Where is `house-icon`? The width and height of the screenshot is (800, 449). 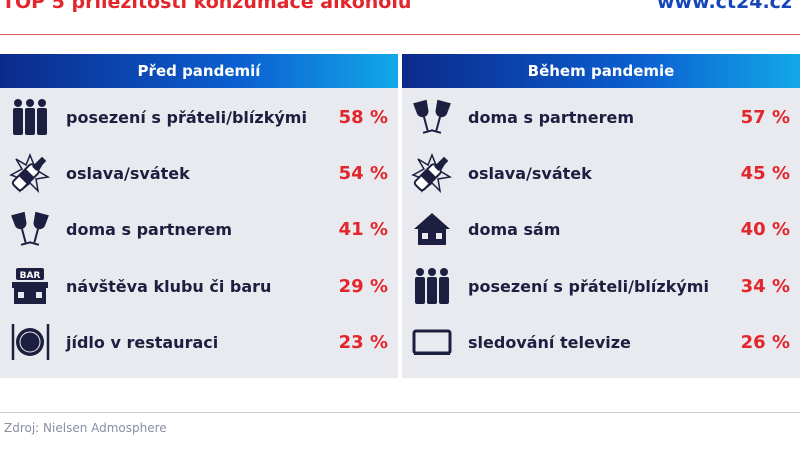 house-icon is located at coordinates (432, 229).